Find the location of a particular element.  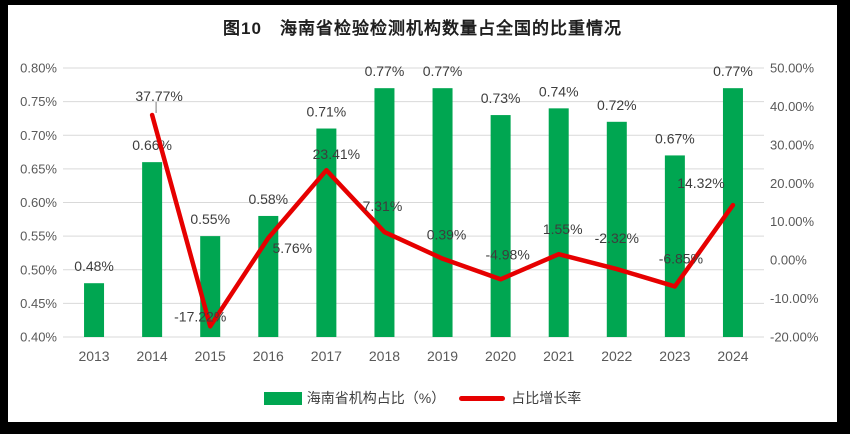

bar-2022 is located at coordinates (616, 229).